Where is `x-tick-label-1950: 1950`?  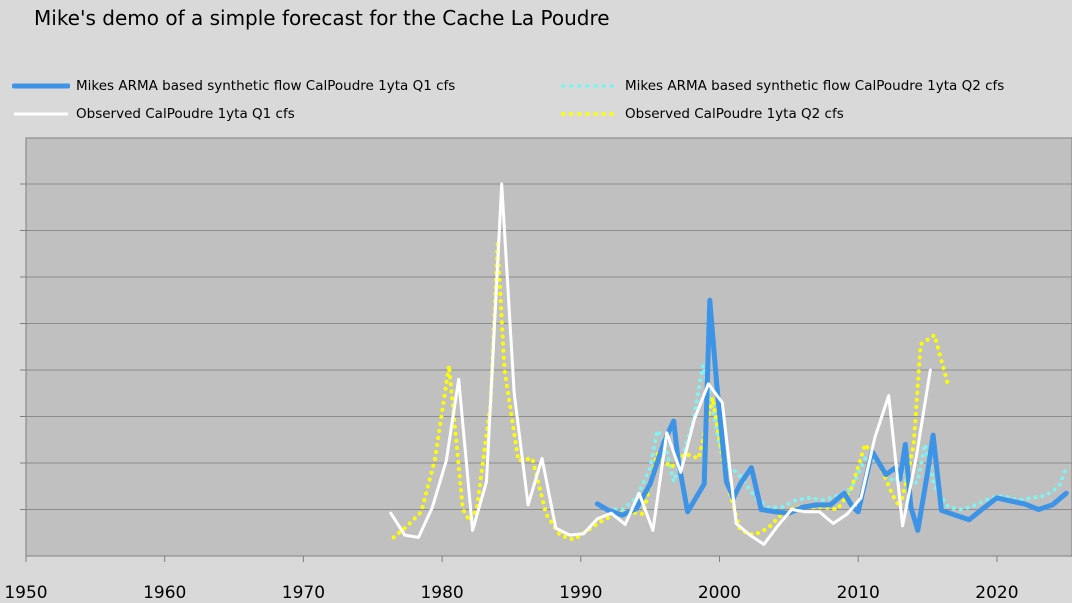
x-tick-label-1950: 1950 is located at coordinates (25, 593).